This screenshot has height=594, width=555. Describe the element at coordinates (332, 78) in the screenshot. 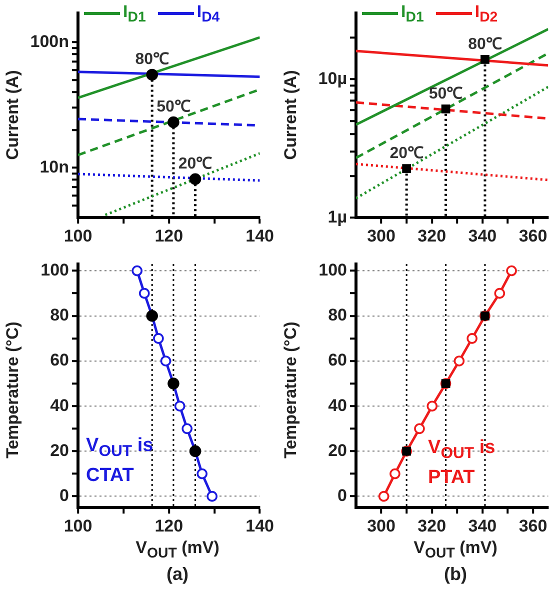

I see `y-tick-label: 10µ` at that location.